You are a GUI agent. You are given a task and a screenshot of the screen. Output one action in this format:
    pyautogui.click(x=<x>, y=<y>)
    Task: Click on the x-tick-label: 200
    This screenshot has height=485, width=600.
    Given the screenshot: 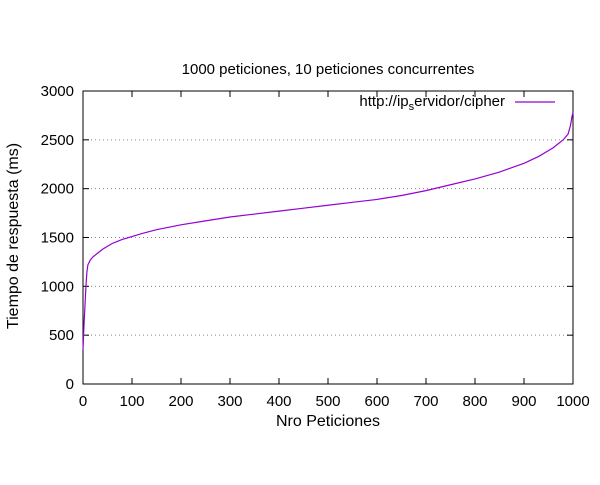 What is the action you would take?
    pyautogui.click(x=180, y=401)
    